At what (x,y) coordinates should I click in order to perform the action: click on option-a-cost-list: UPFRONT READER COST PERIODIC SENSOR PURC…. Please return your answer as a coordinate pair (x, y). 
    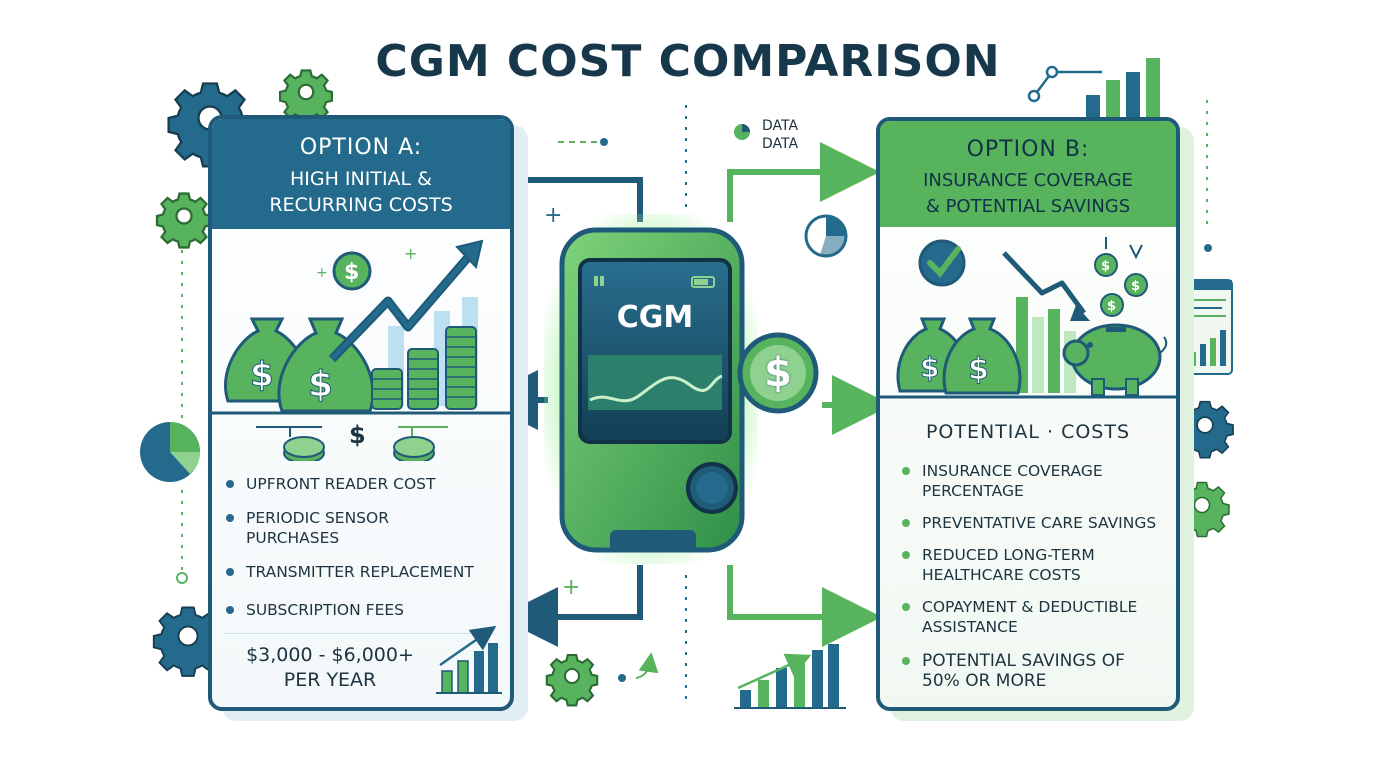
    Looking at the image, I should click on (367, 547).